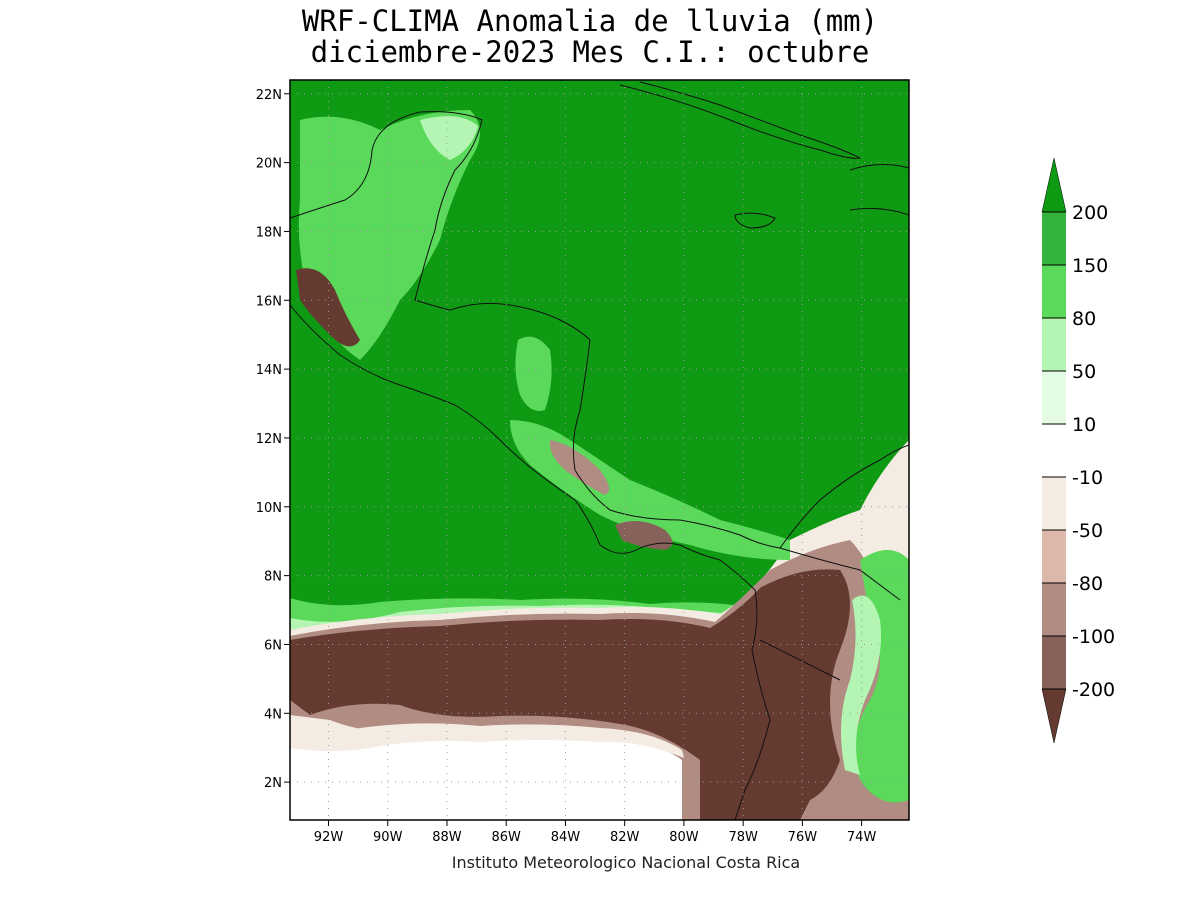 This screenshot has height=900, width=1200. I want to click on field-neutral-south, so click(486, 777).